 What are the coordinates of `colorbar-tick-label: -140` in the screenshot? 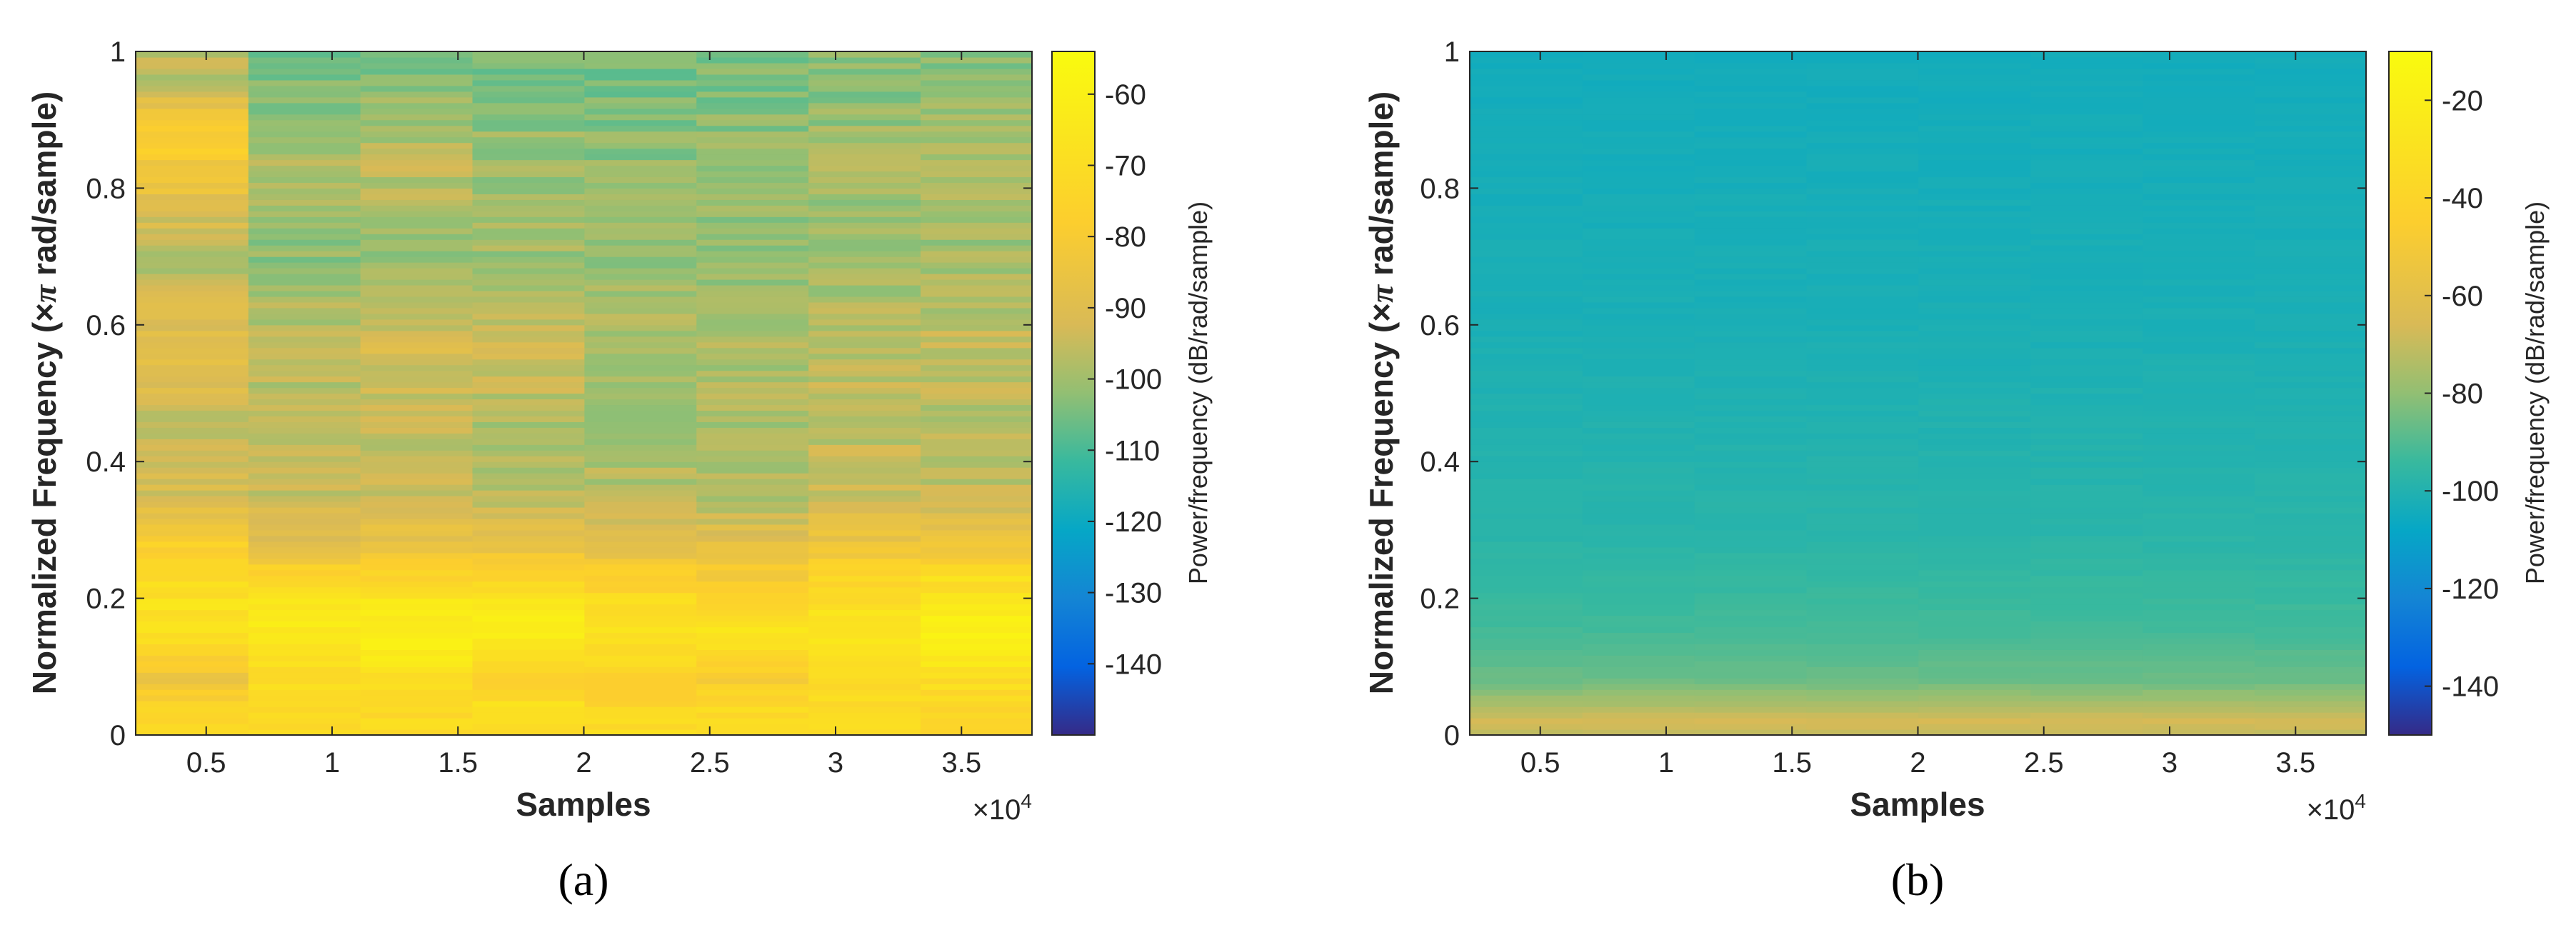 It's located at (1133, 664).